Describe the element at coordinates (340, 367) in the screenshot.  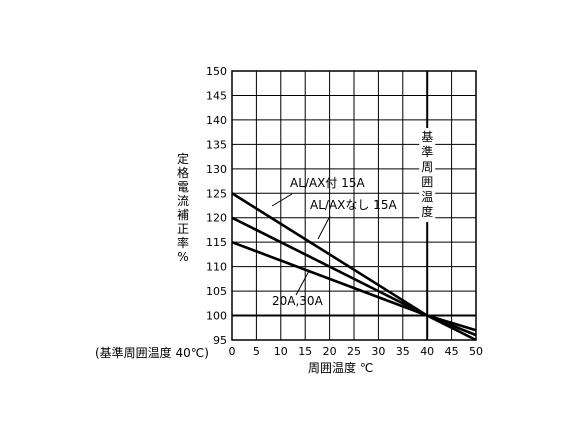
I see `x-axis-label: 周囲温度 ℃` at that location.